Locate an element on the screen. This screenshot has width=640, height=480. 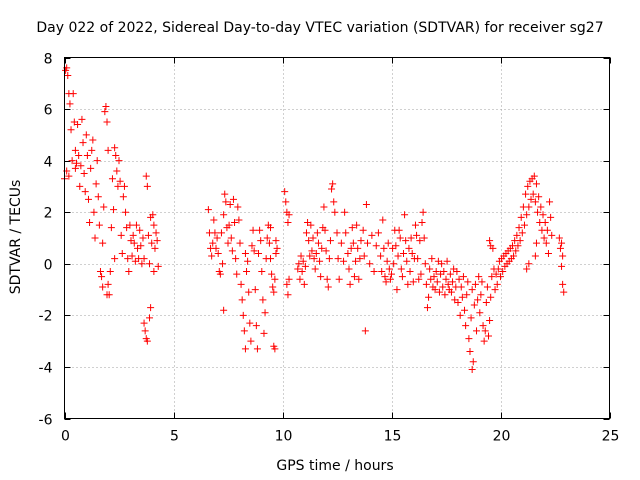
x-tick-label: 10 is located at coordinates (284, 437).